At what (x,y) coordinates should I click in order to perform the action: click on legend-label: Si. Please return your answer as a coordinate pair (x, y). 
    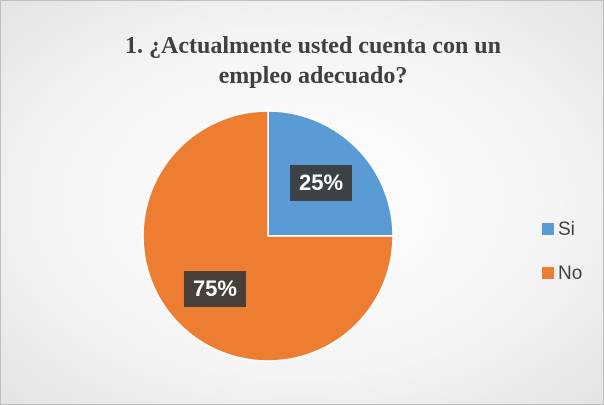
    Looking at the image, I should click on (566, 229).